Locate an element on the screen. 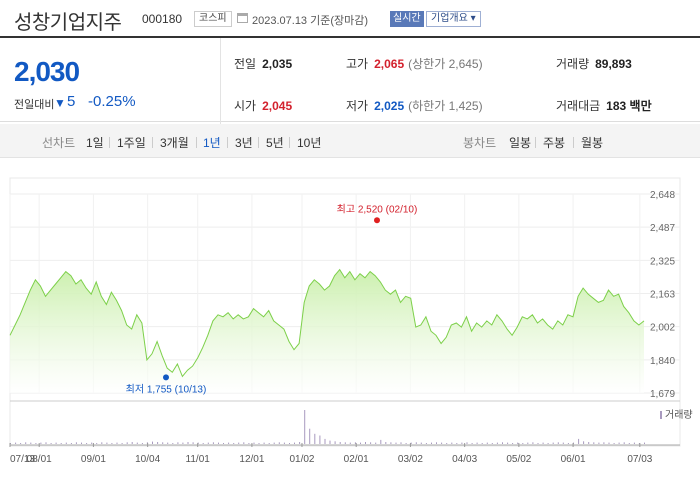  tab-daily-candle: 일봉 is located at coordinates (520, 143).